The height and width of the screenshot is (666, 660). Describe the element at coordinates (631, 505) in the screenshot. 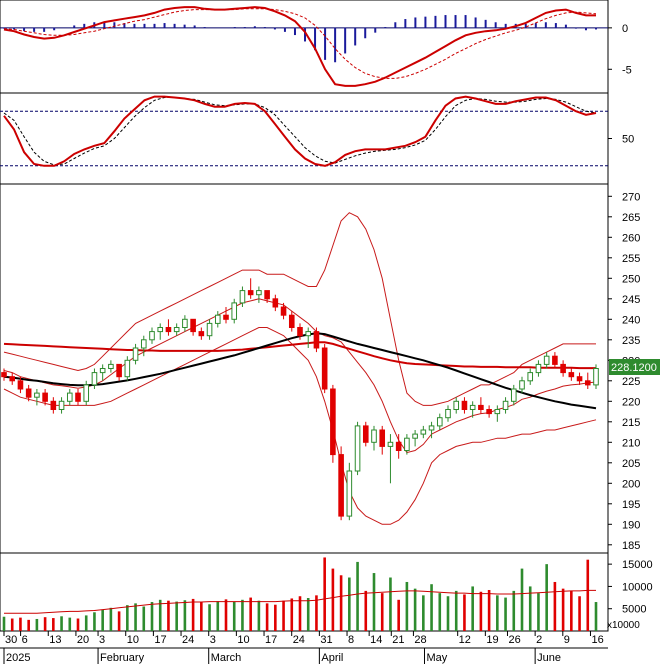

I see `price-tick-label: 195` at that location.